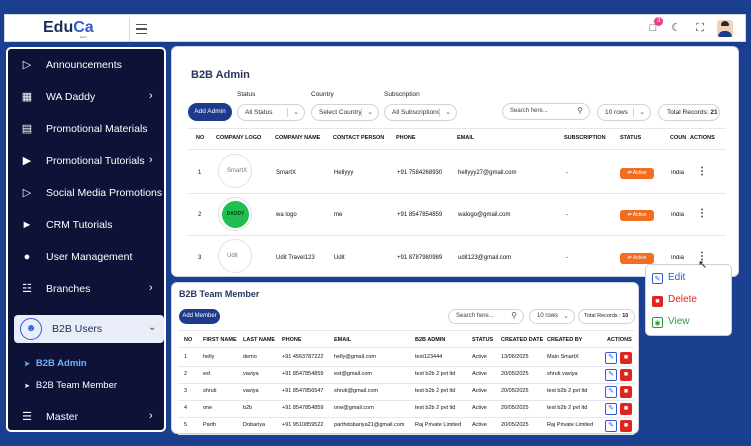 Image resolution: width=751 pixels, height=446 pixels. I want to click on status-label: Status, so click(246, 94).